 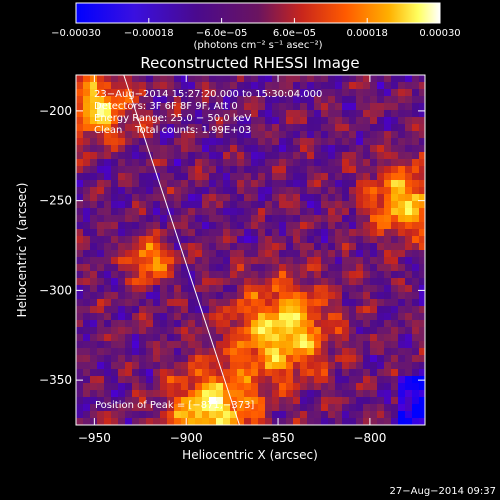 I want to click on colorbar-tick-label: 0.00030, so click(x=439, y=33).